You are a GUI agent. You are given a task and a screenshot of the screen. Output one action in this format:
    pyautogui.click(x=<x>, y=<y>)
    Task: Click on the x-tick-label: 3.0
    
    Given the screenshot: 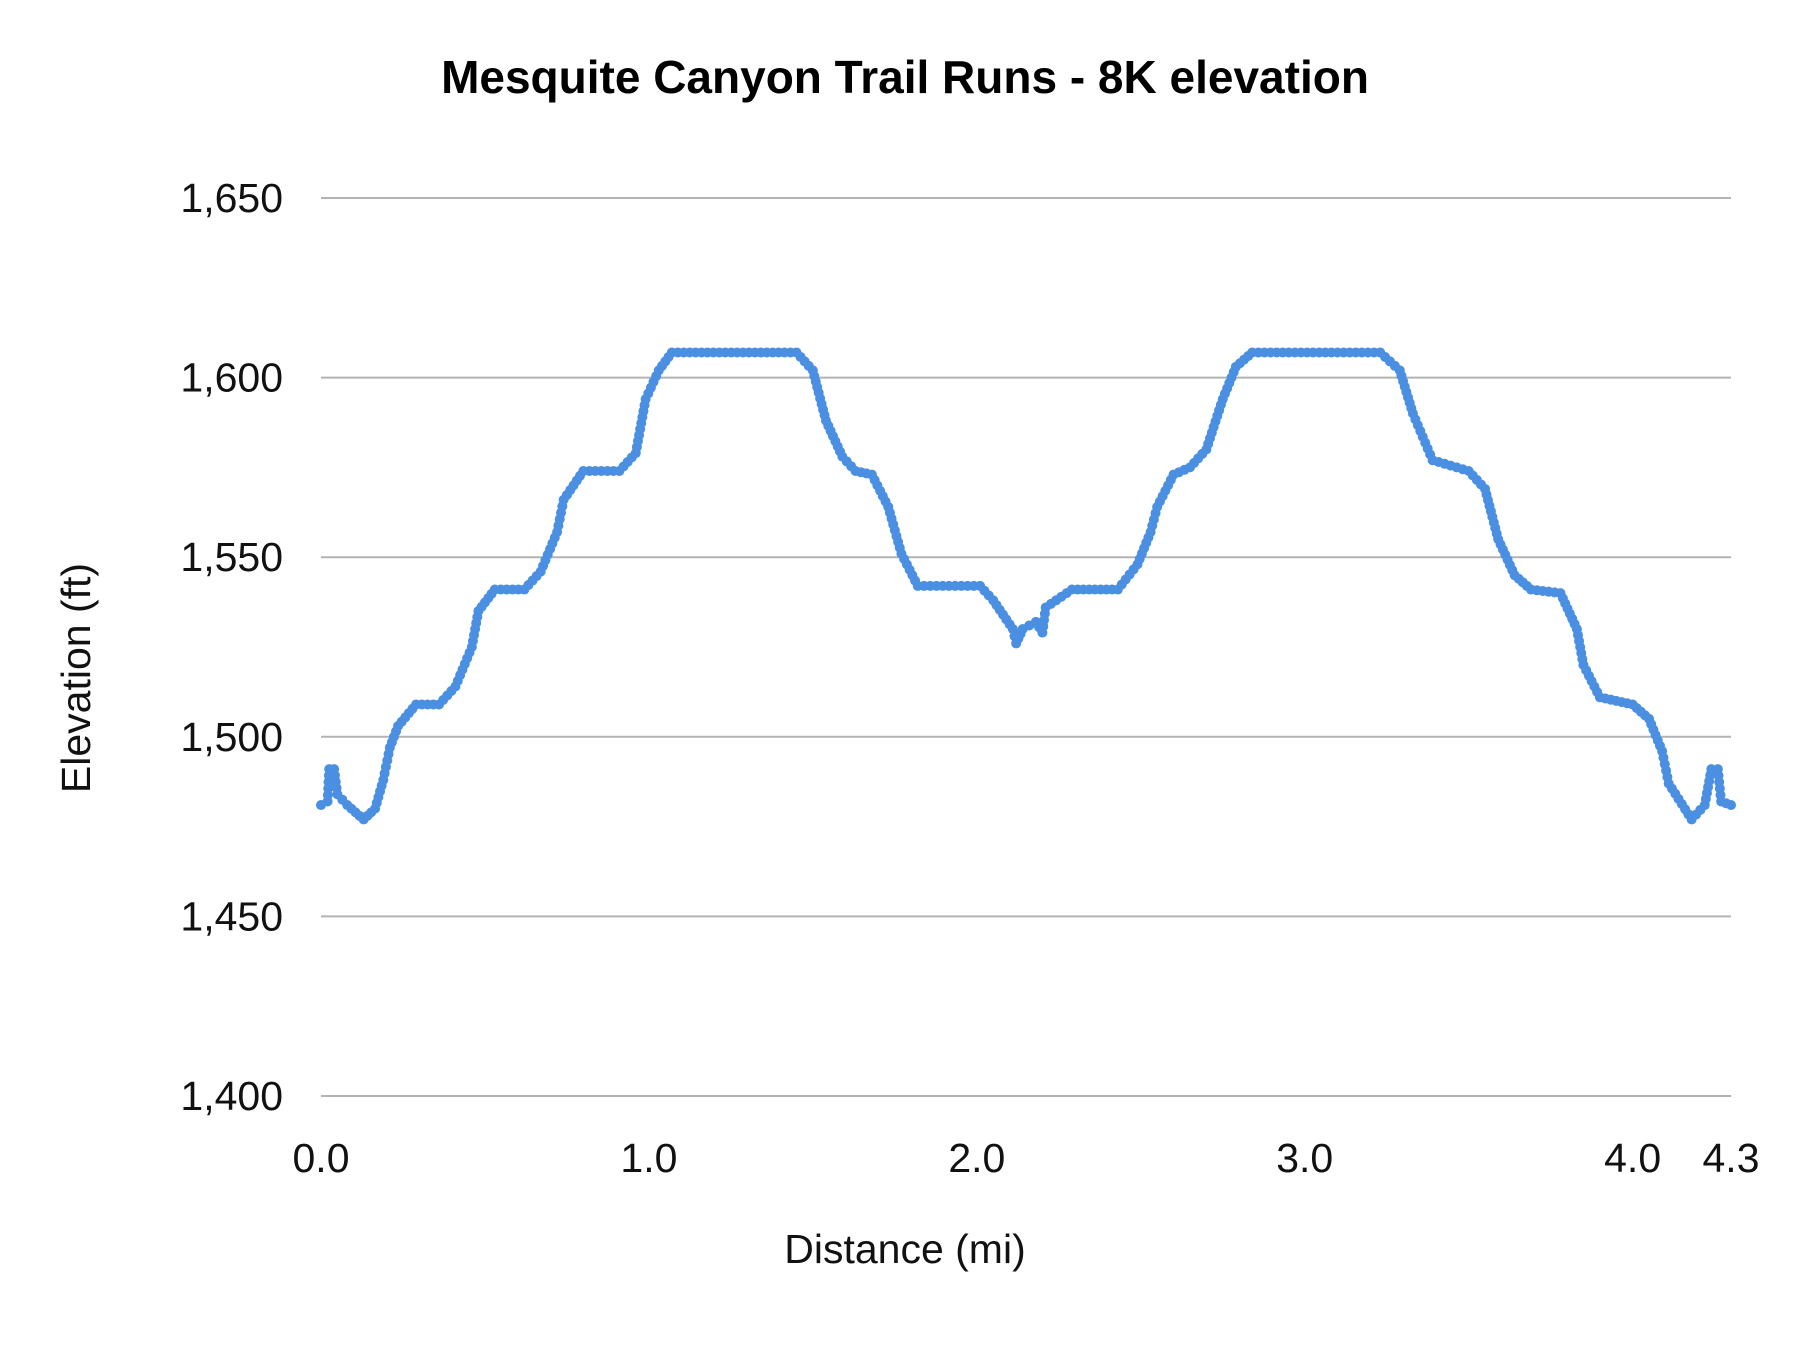 What is the action you would take?
    pyautogui.click(x=1304, y=1158)
    